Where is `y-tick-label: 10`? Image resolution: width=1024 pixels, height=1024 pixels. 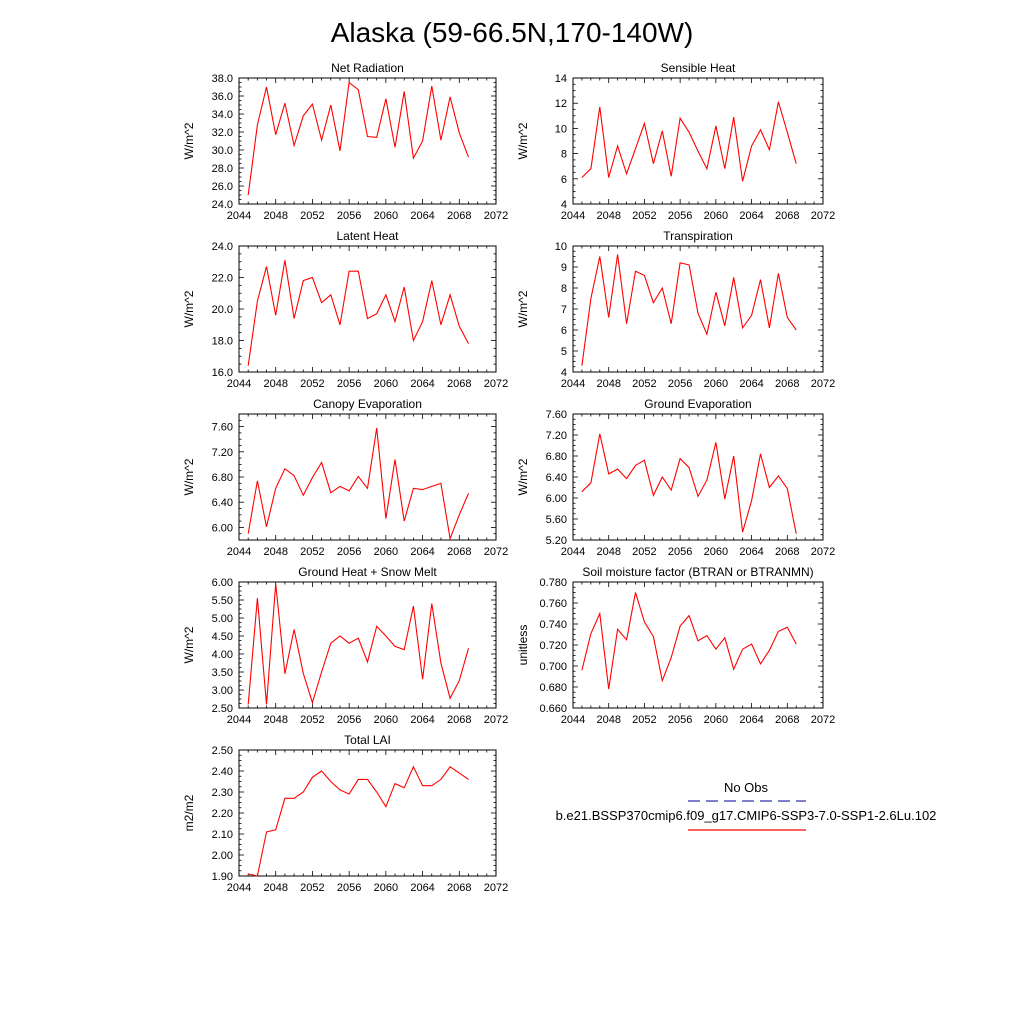 y-tick-label: 10 is located at coordinates (561, 247).